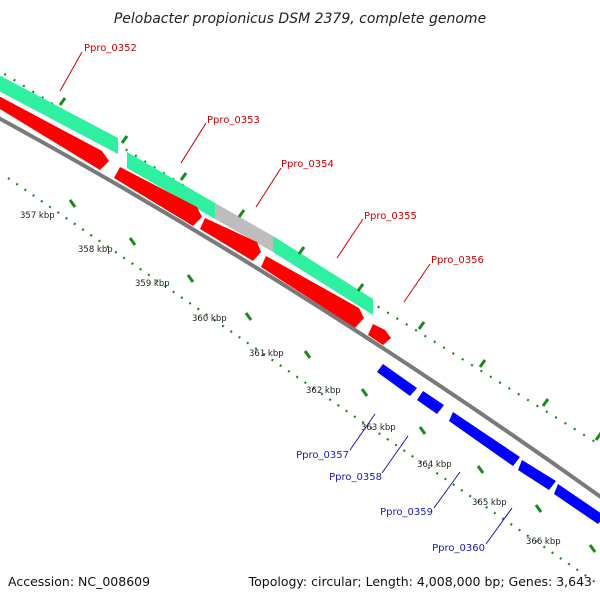 The height and width of the screenshot is (600, 600). I want to click on gene-label-ppro-0358: Ppro_0358, so click(355, 477).